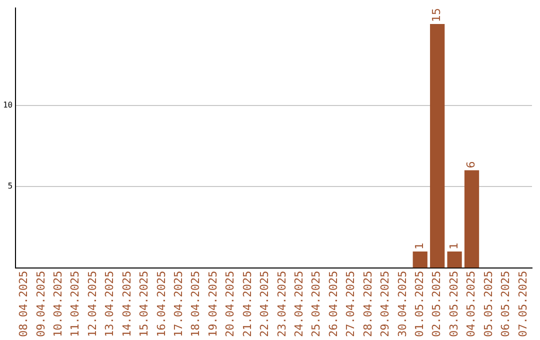 Image resolution: width=540 pixels, height=340 pixels. What do you see at coordinates (161, 304) in the screenshot?
I see `x-tick-label: 16.04.2025` at bounding box center [161, 304].